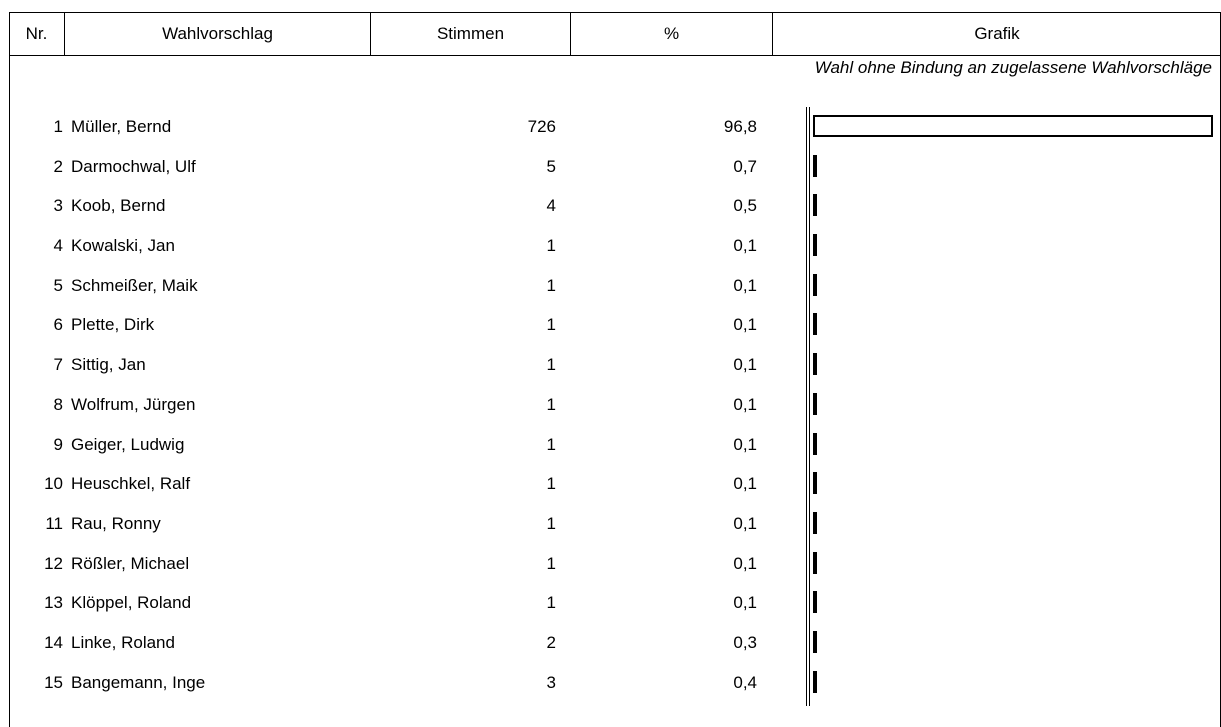 The width and height of the screenshot is (1221, 727). Describe the element at coordinates (53, 642) in the screenshot. I see `row-nr: 14` at that location.